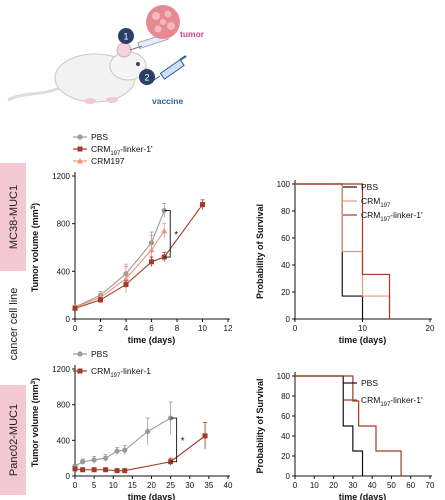  Describe the element at coordinates (132, 485) in the screenshot. I see `x-tick-label: 15` at that location.